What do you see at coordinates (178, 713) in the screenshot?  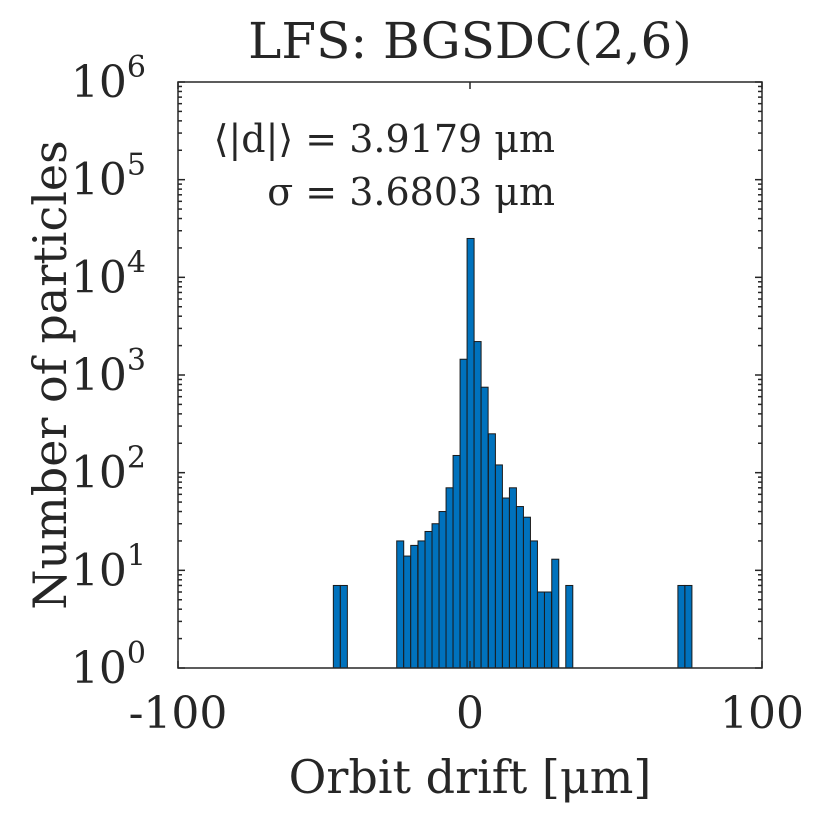 I see `x-tick-label: -100` at bounding box center [178, 713].